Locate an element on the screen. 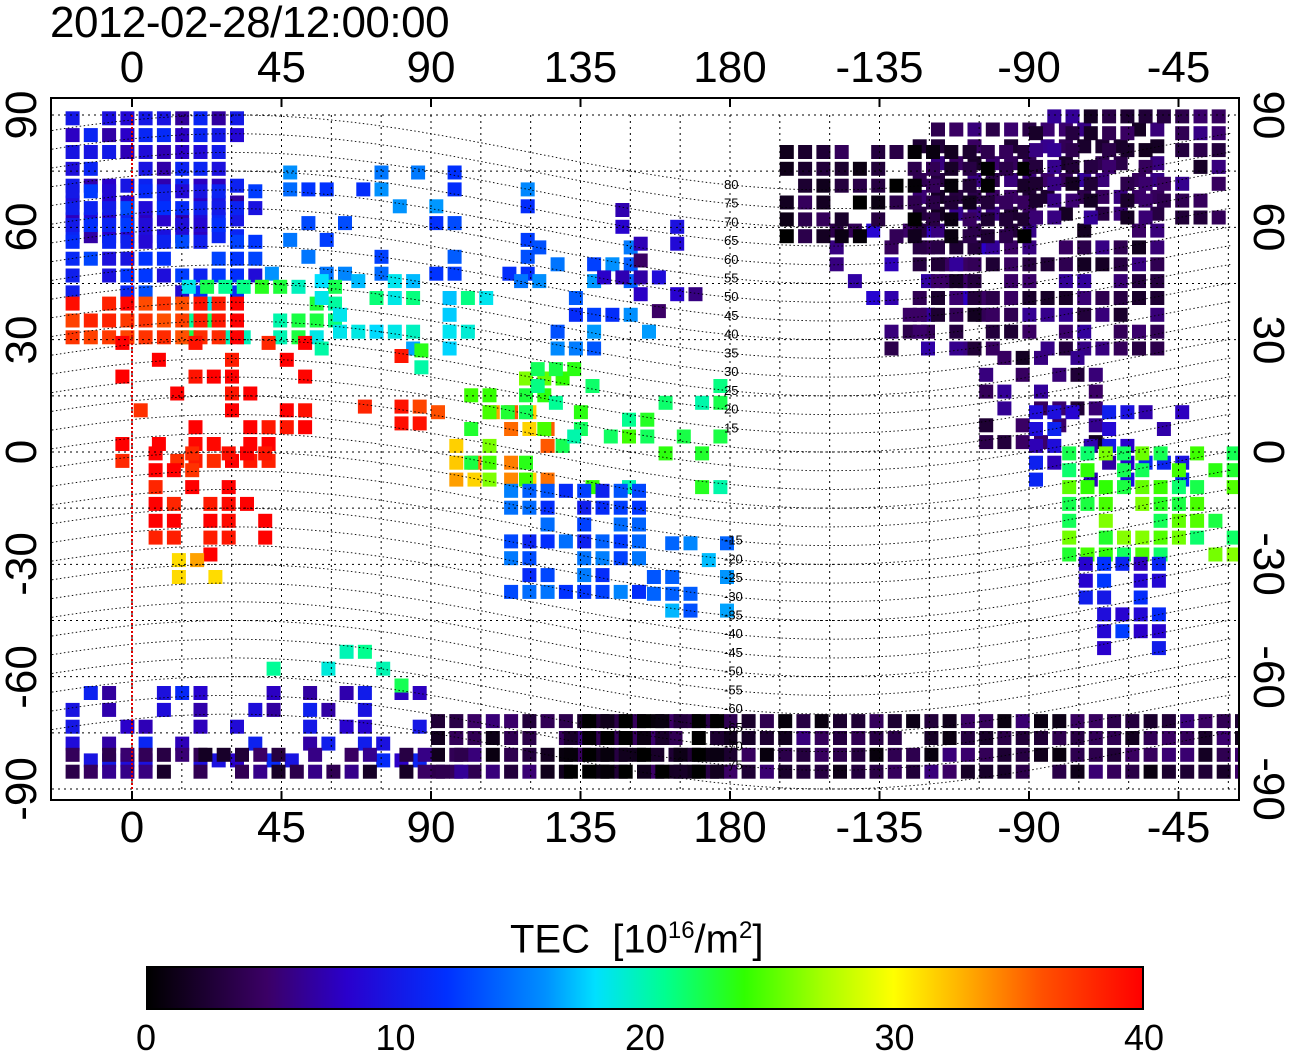 This screenshot has height=1058, width=1292. colorbar-tick: 20 is located at coordinates (645, 1037).